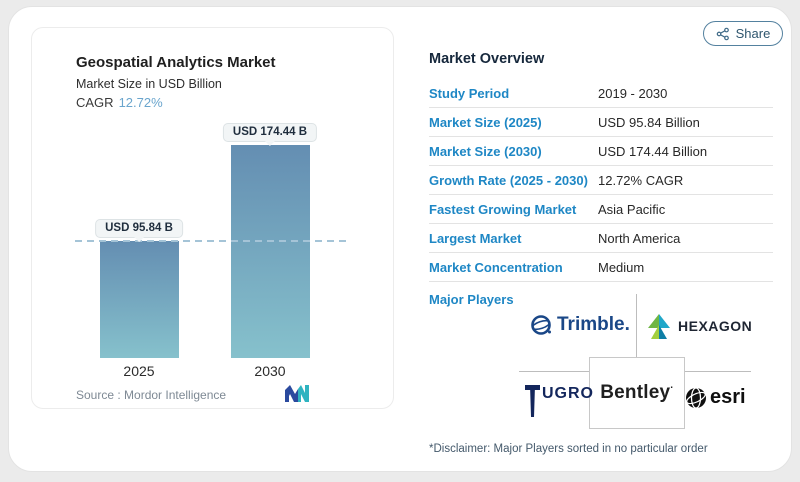 Image resolution: width=800 pixels, height=482 pixels. Describe the element at coordinates (541, 325) in the screenshot. I see `trimble-globe-icon` at that location.